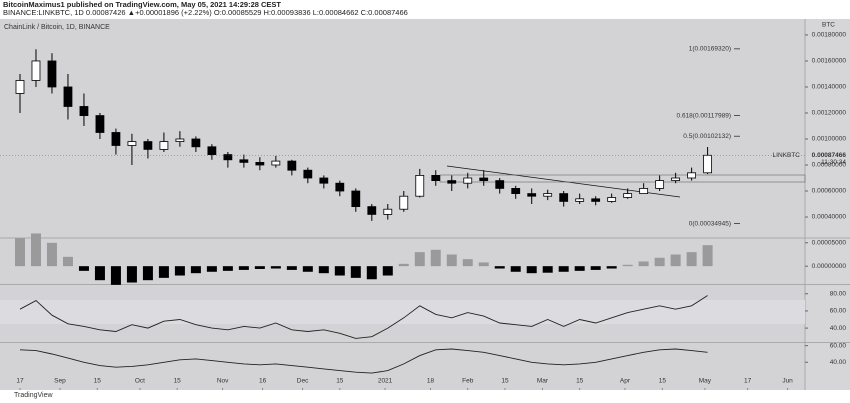 The image size is (850, 403). I want to click on y-tick-label: 60.00, so click(838, 311).